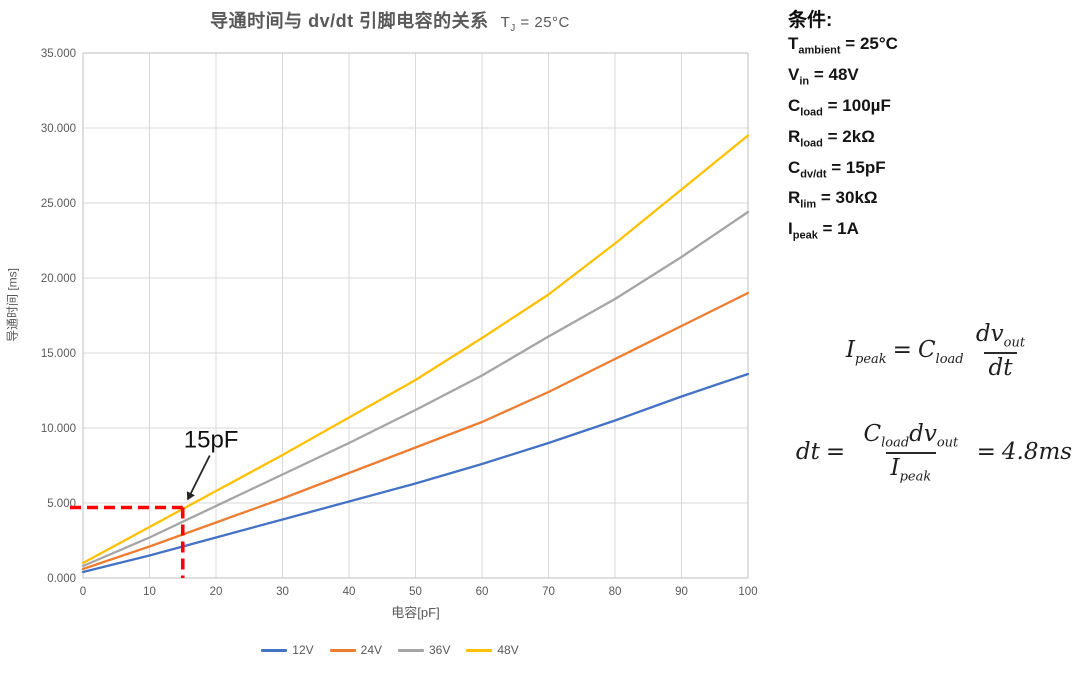  Describe the element at coordinates (216, 592) in the screenshot. I see `x-tick-label: 20` at that location.